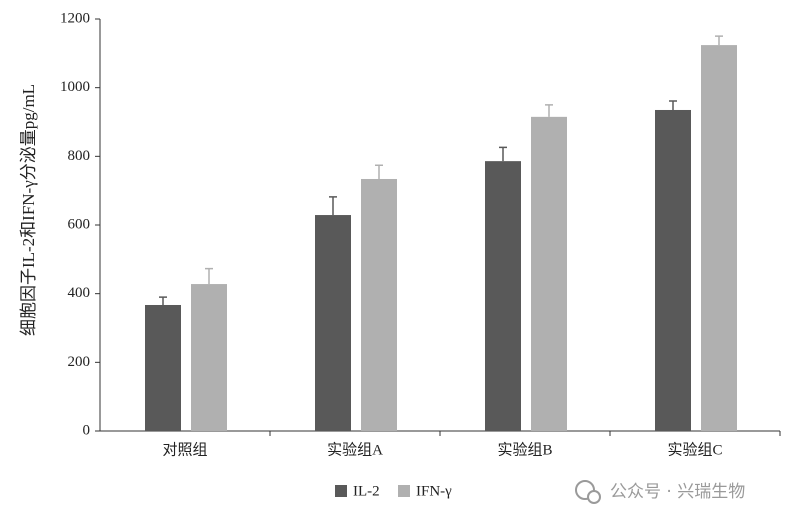 The width and height of the screenshot is (800, 523). I want to click on x-tick-label: 对照组, so click(184, 449).